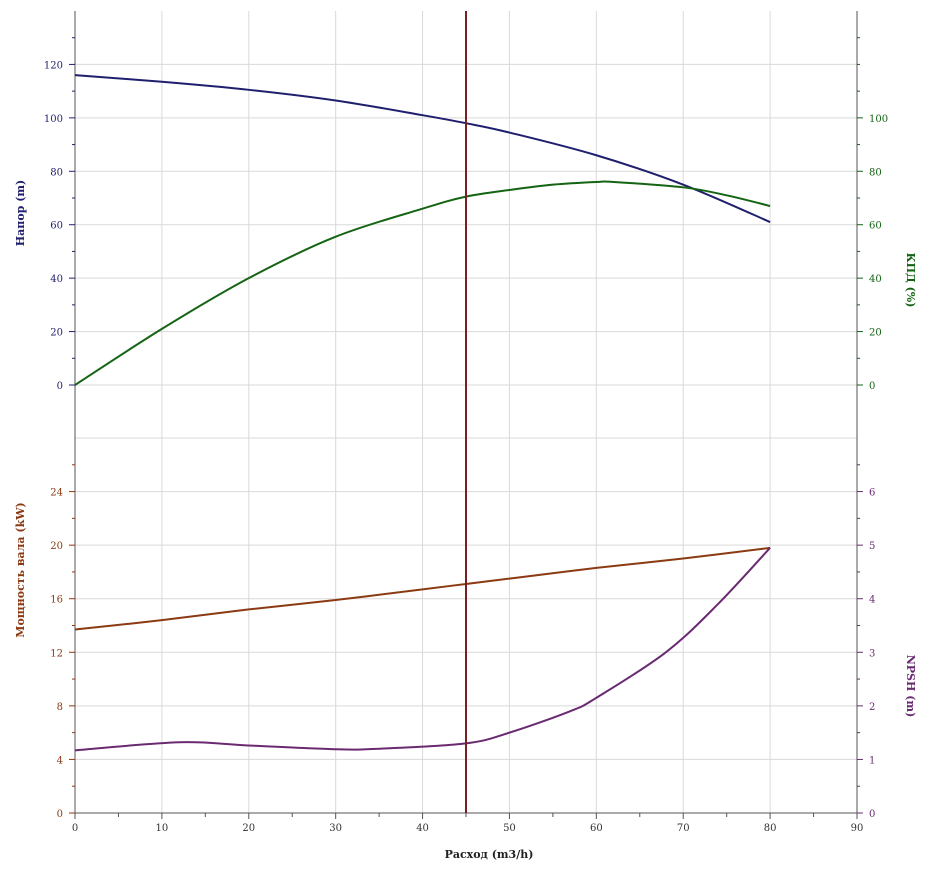  What do you see at coordinates (872, 760) in the screenshot?
I see `npsh-tick-label: 1` at bounding box center [872, 760].